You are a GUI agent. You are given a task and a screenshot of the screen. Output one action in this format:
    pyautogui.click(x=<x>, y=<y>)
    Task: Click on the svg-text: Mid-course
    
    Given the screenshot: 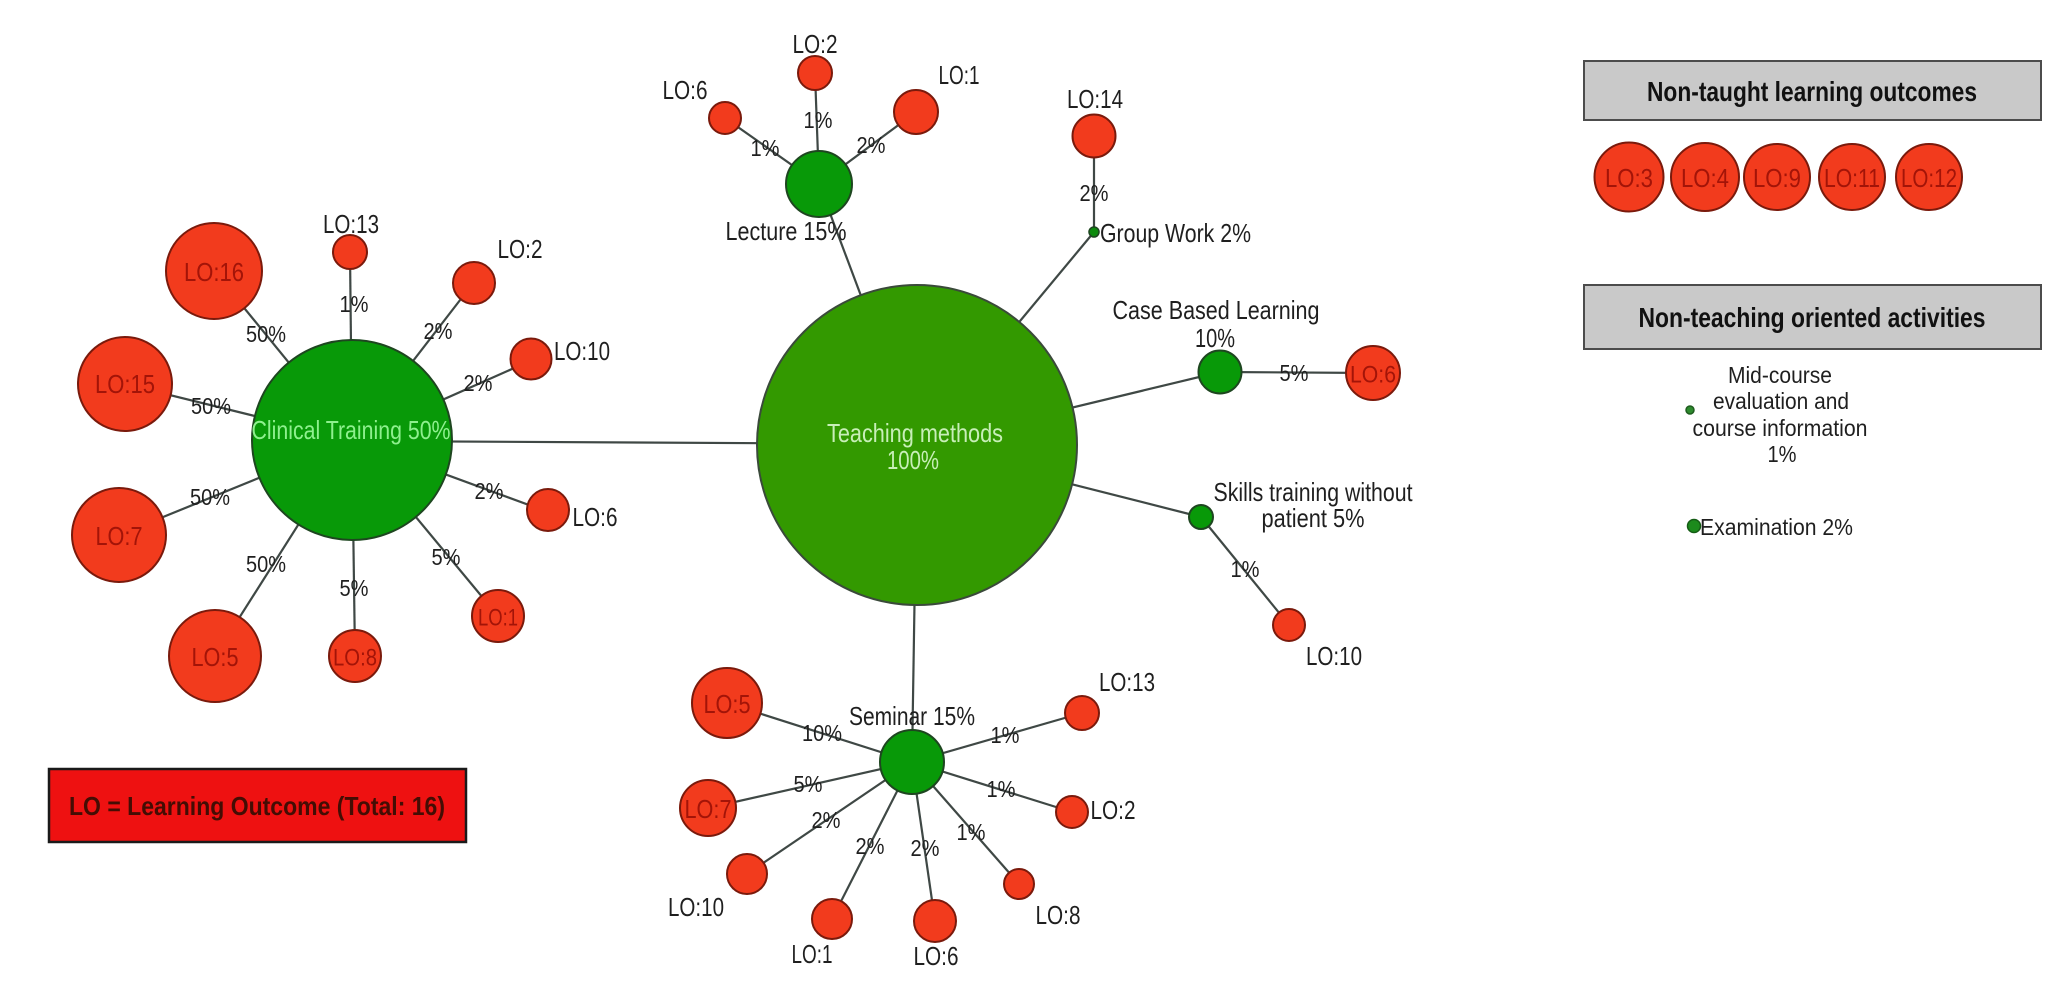 What is the action you would take?
    pyautogui.click(x=1780, y=375)
    